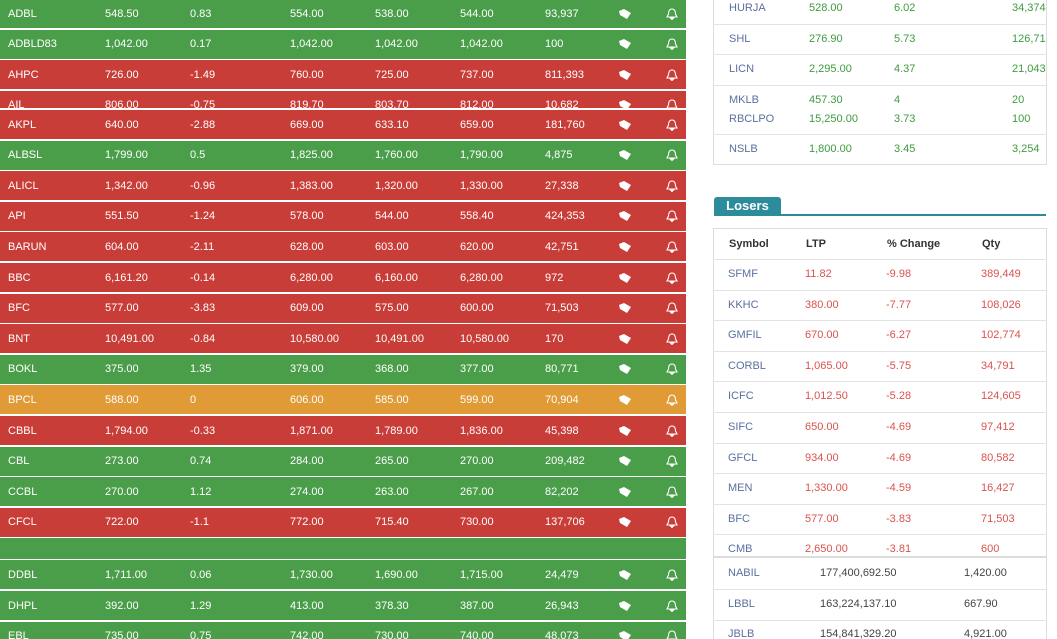  I want to click on cell: 0.5, so click(198, 155).